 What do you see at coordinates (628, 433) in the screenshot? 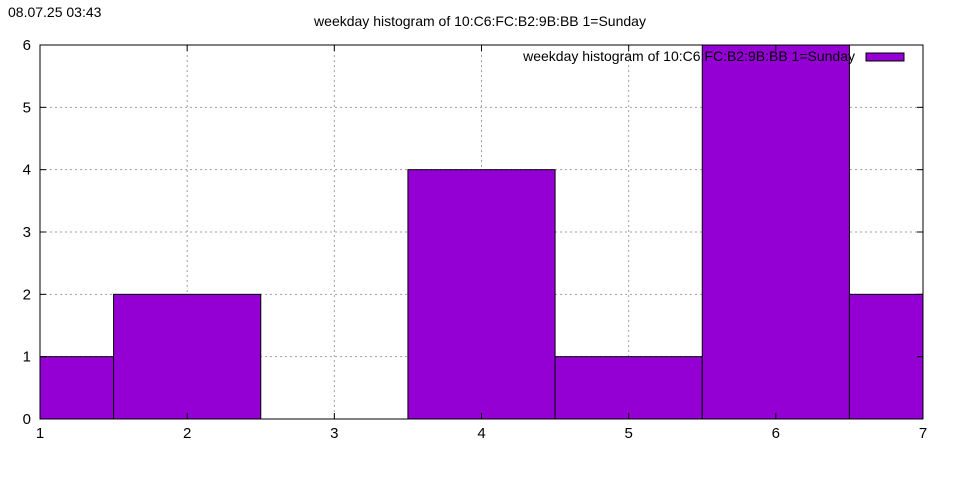
I see `x-tick-label: 5` at bounding box center [628, 433].